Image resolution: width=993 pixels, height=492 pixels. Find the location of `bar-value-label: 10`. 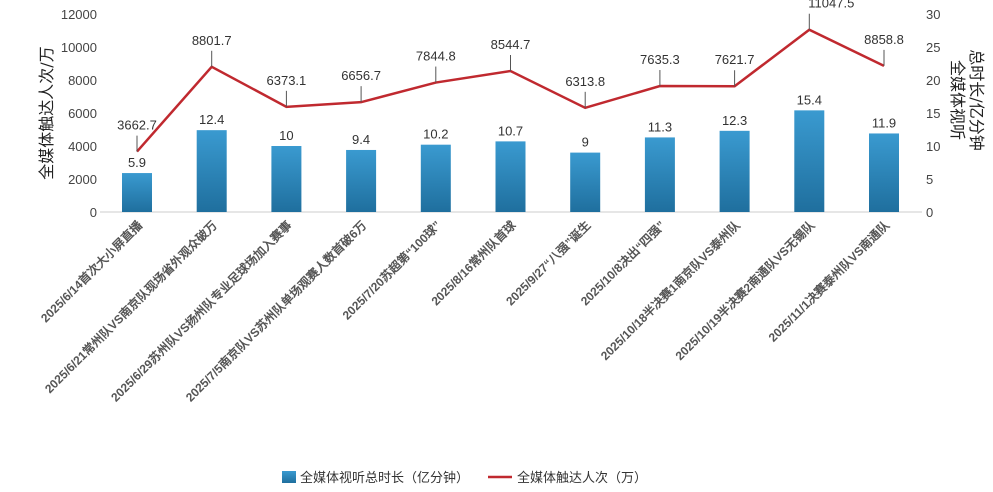

bar-value-label: 10 is located at coordinates (286, 135).